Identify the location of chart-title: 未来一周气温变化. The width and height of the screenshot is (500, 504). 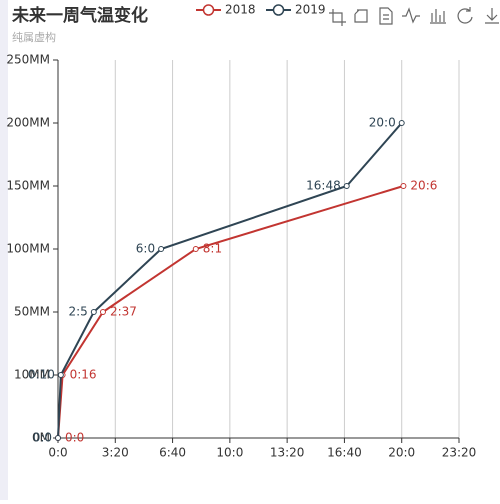
(79, 15).